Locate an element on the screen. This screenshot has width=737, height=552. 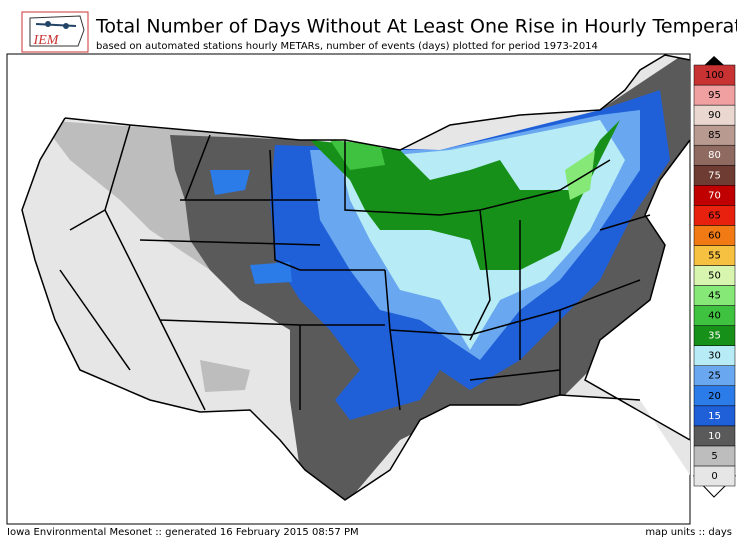
colorbar-label: 100 is located at coordinates (714, 75).